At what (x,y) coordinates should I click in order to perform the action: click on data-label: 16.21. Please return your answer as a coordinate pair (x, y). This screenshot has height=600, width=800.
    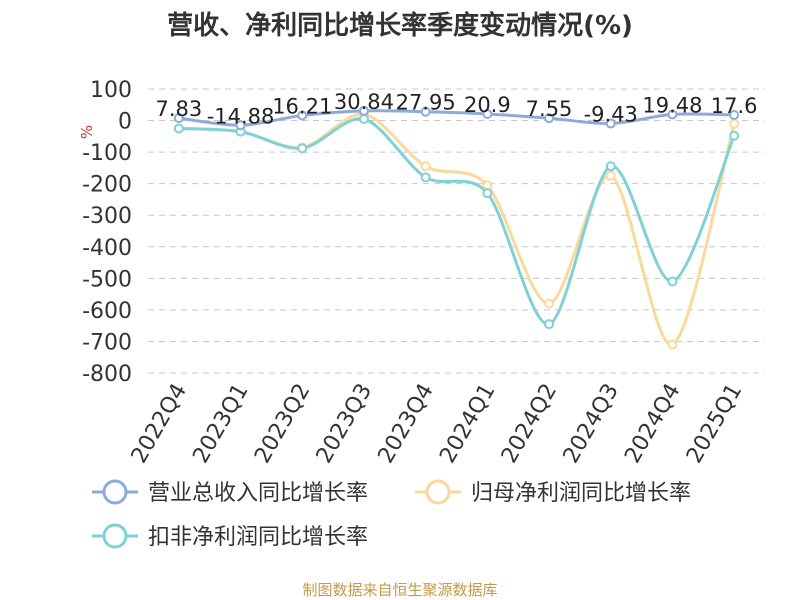
    Looking at the image, I should click on (302, 106).